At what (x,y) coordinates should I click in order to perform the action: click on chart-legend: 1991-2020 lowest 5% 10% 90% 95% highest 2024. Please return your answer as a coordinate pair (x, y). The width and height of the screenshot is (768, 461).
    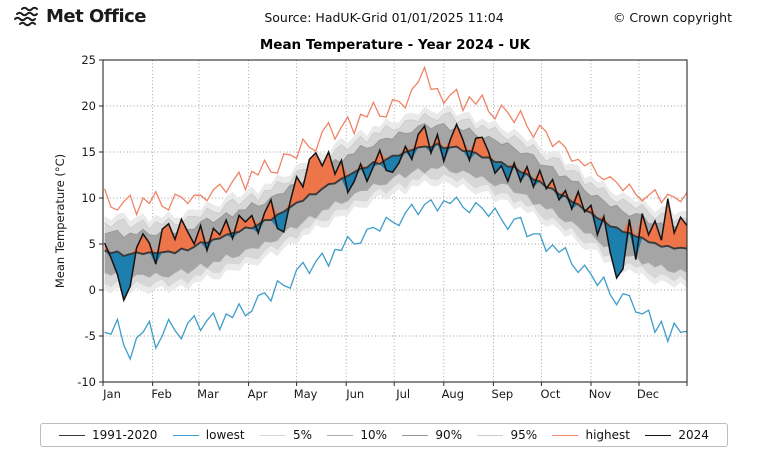
    Looking at the image, I should click on (384, 435).